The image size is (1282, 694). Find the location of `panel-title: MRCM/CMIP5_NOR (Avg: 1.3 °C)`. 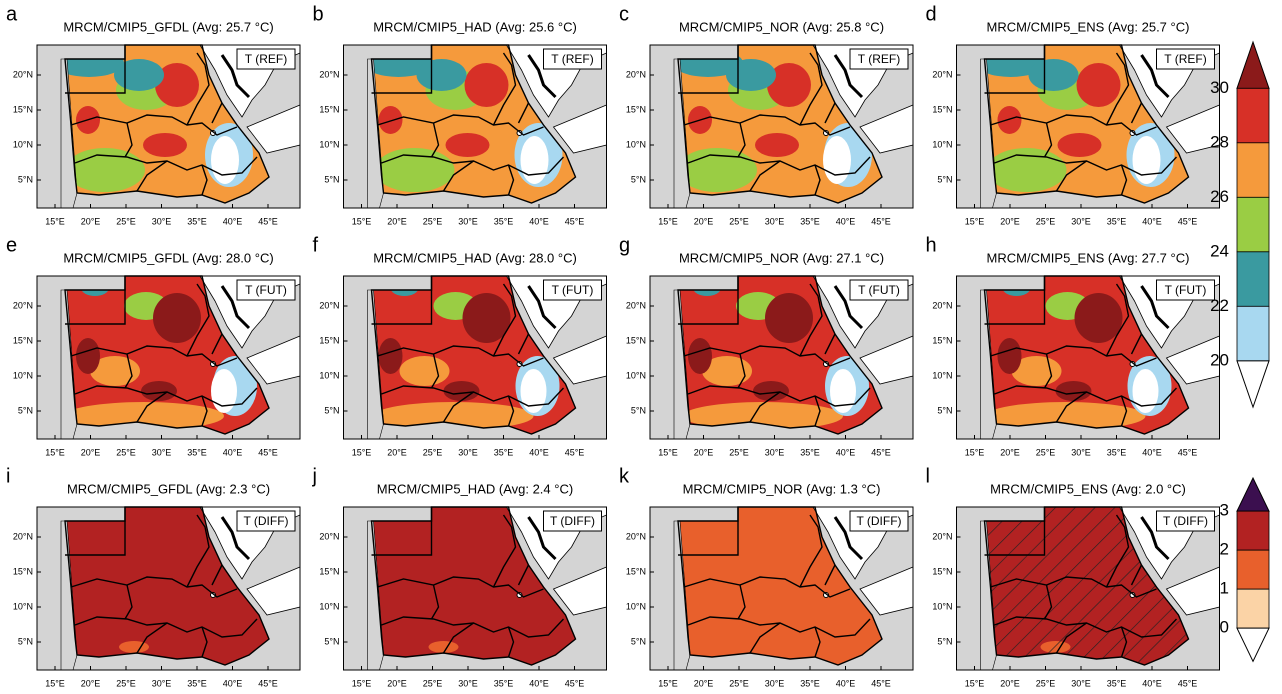

panel-title: MRCM/CMIP5_NOR (Avg: 1.3 °C) is located at coordinates (782, 488).